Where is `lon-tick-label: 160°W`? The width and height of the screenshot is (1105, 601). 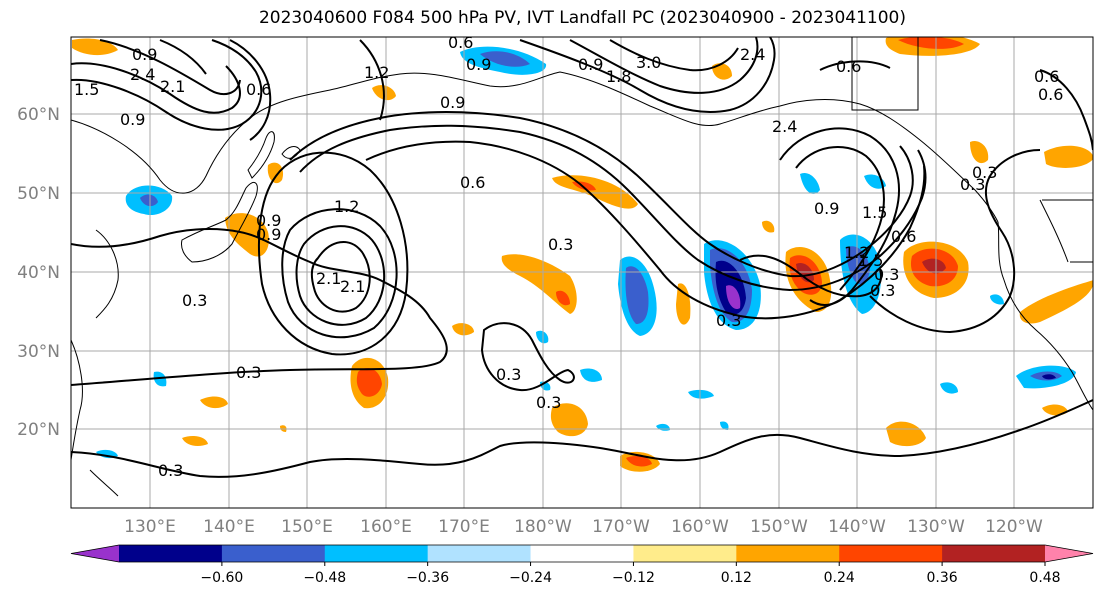
lon-tick-label: 160°W is located at coordinates (700, 527).